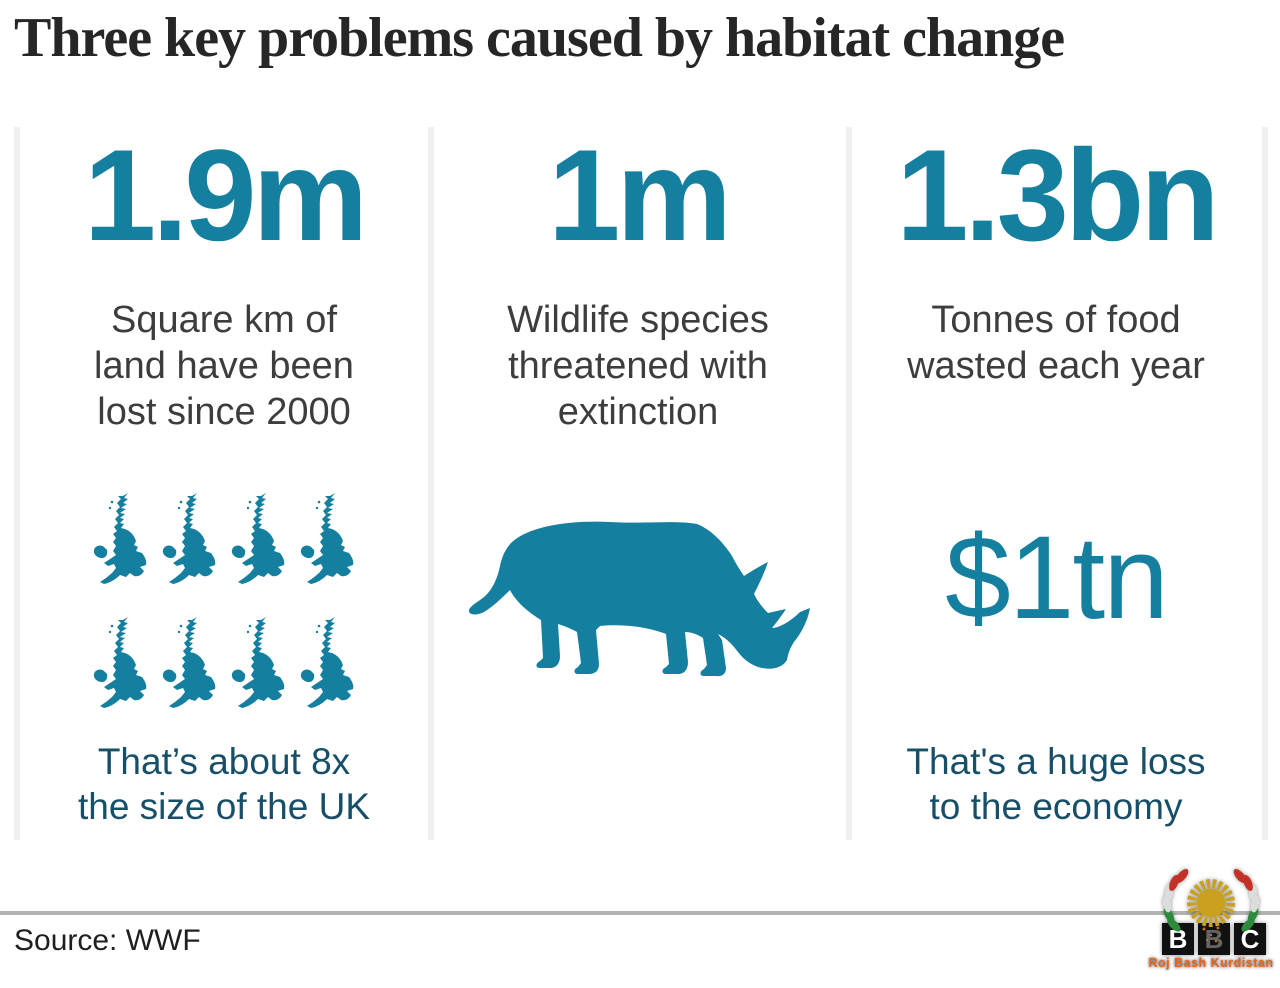 The height and width of the screenshot is (988, 1280). What do you see at coordinates (224, 761) in the screenshot?
I see `stat-footnote-line: That’s about 8x` at bounding box center [224, 761].